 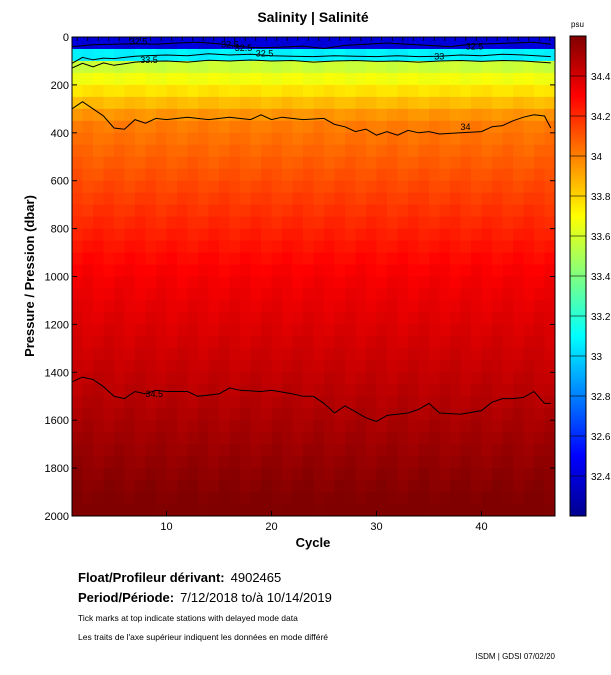 I want to click on y-tick-label: 400, so click(x=60, y=134).